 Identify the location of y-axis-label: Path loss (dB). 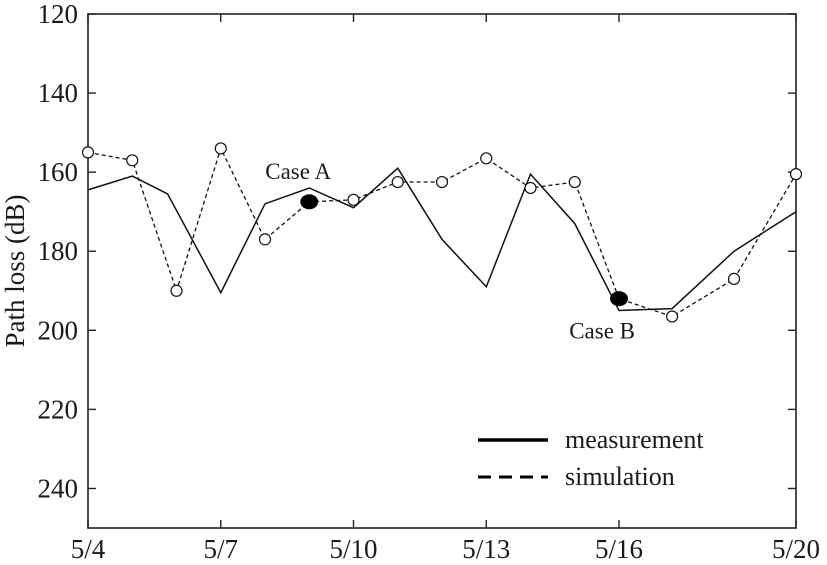
(15, 270).